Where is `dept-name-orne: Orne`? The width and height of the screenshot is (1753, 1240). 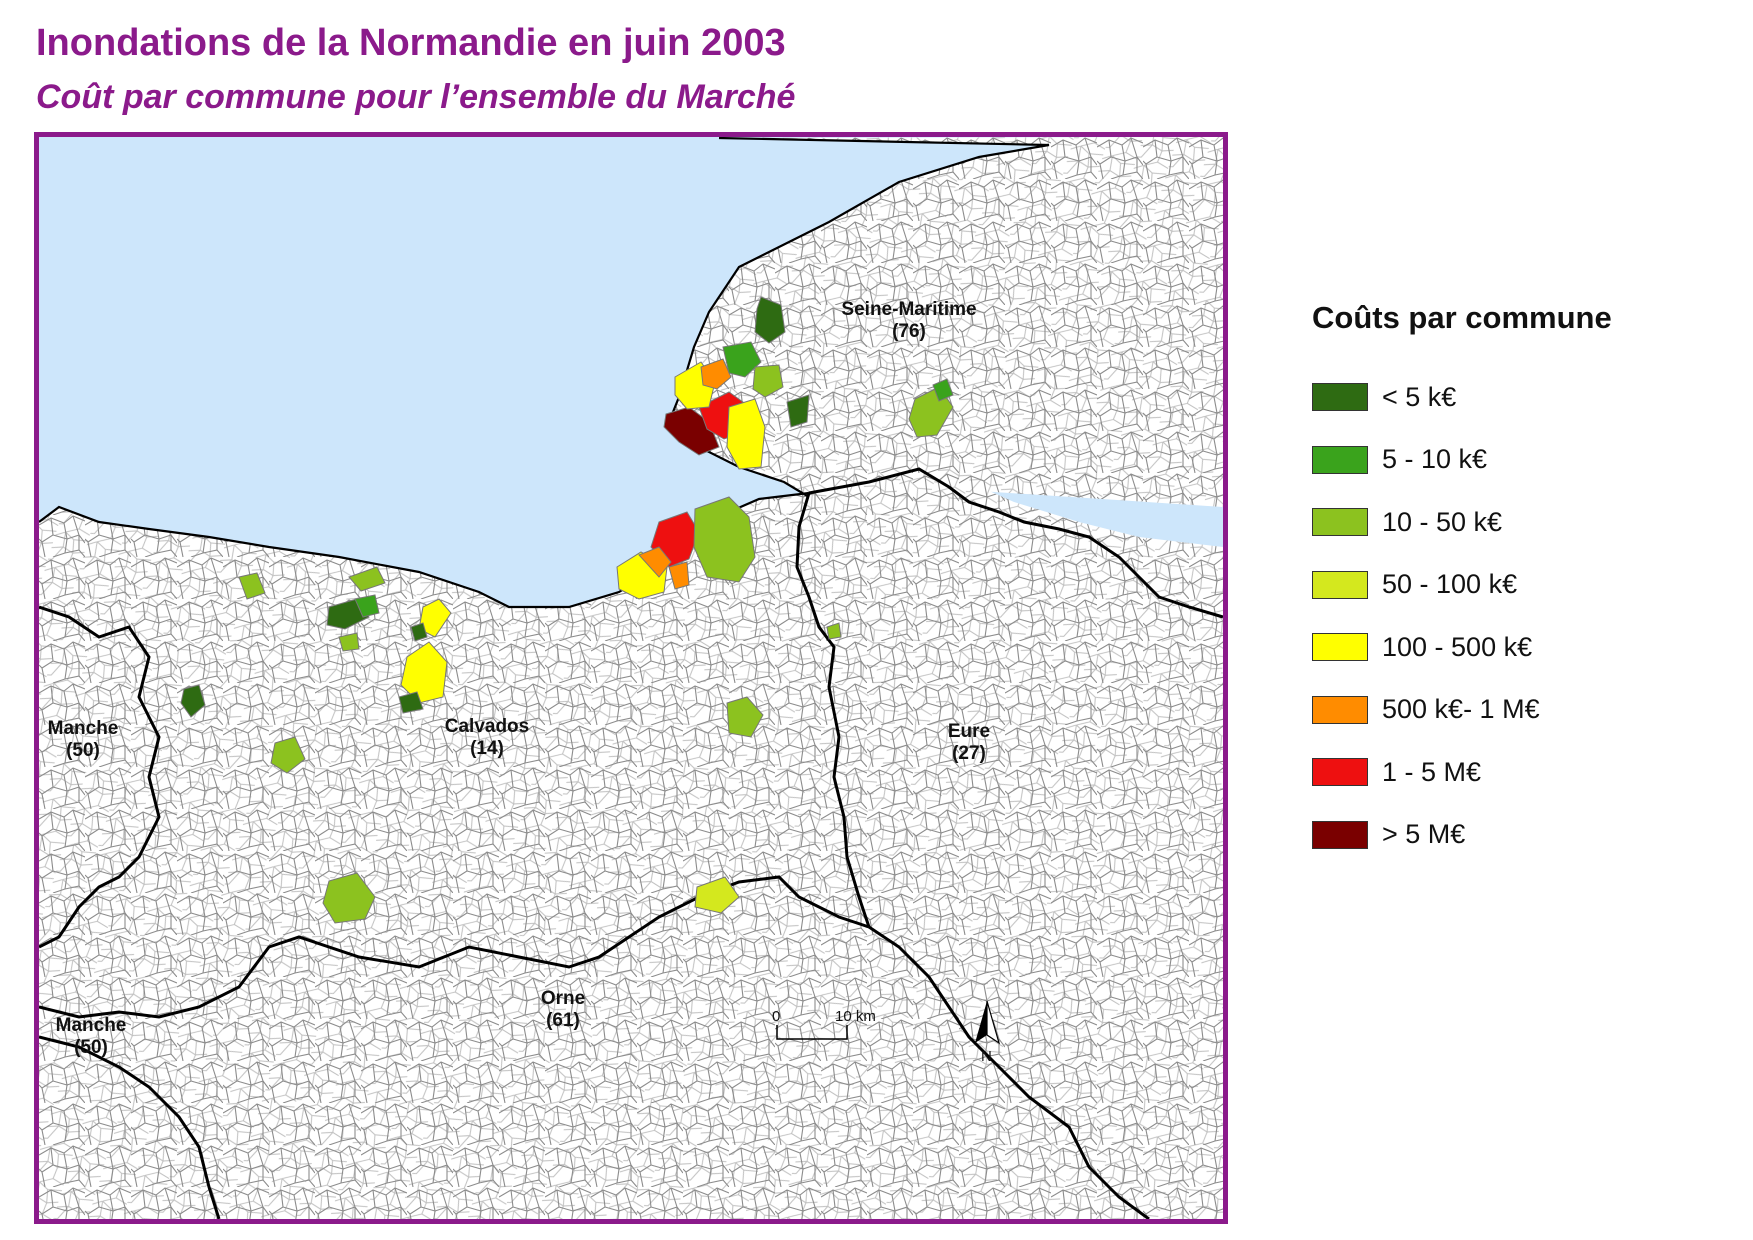
dept-name-orne: Orne is located at coordinates (563, 998).